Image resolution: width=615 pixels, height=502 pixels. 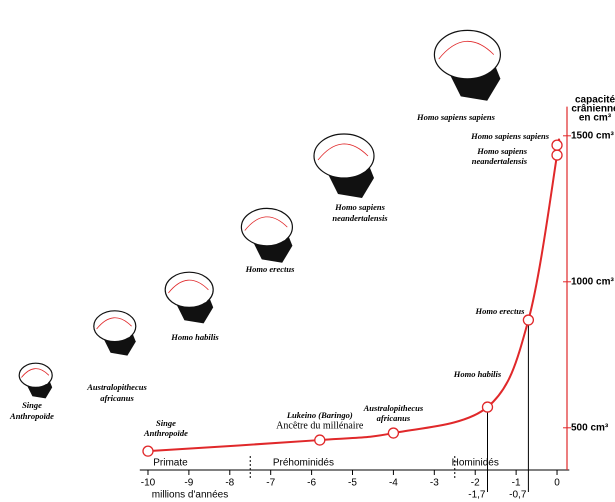 What do you see at coordinates (360, 207) in the screenshot?
I see `skull-caption: Homo sapiens` at bounding box center [360, 207].